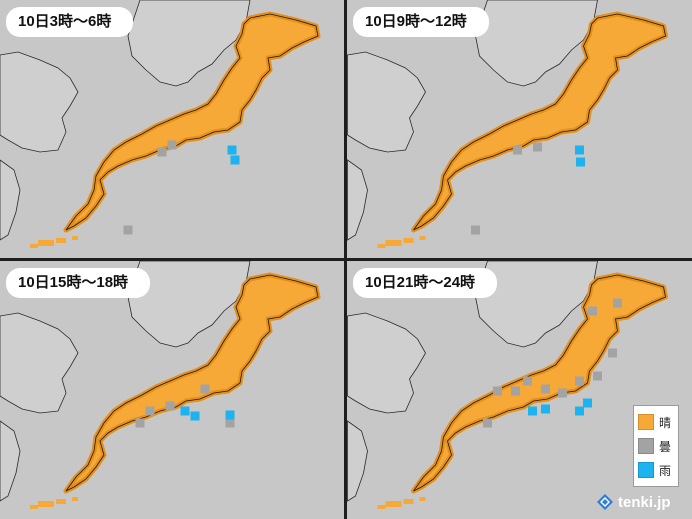 Image resolution: width=692 pixels, height=519 pixels. Describe the element at coordinates (421, 22) in the screenshot. I see `panel-title: 10日9時〜12時` at that location.